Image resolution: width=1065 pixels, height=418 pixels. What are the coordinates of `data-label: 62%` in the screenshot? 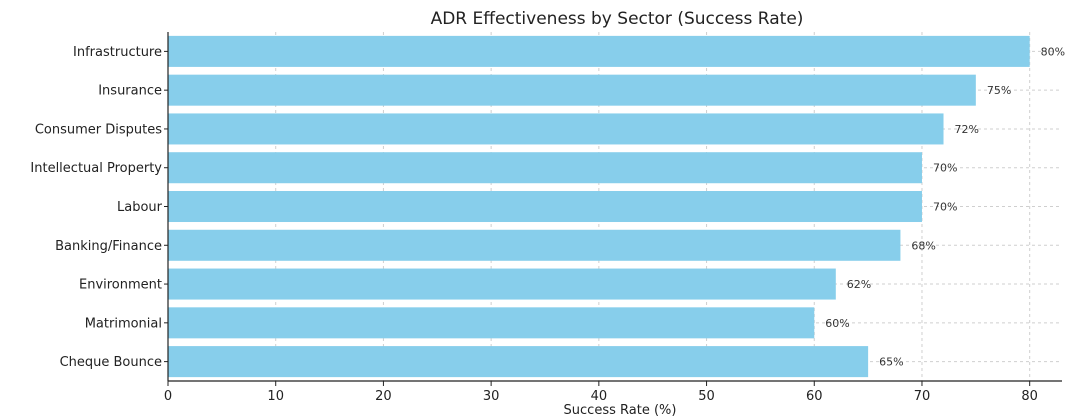 It's located at (859, 284).